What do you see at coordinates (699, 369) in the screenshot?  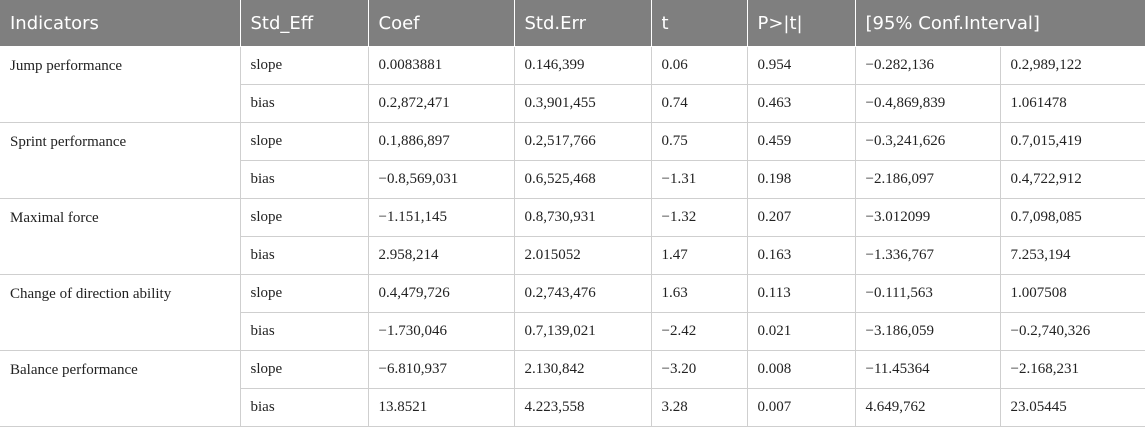 I see `t-cell: −3.20` at bounding box center [699, 369].